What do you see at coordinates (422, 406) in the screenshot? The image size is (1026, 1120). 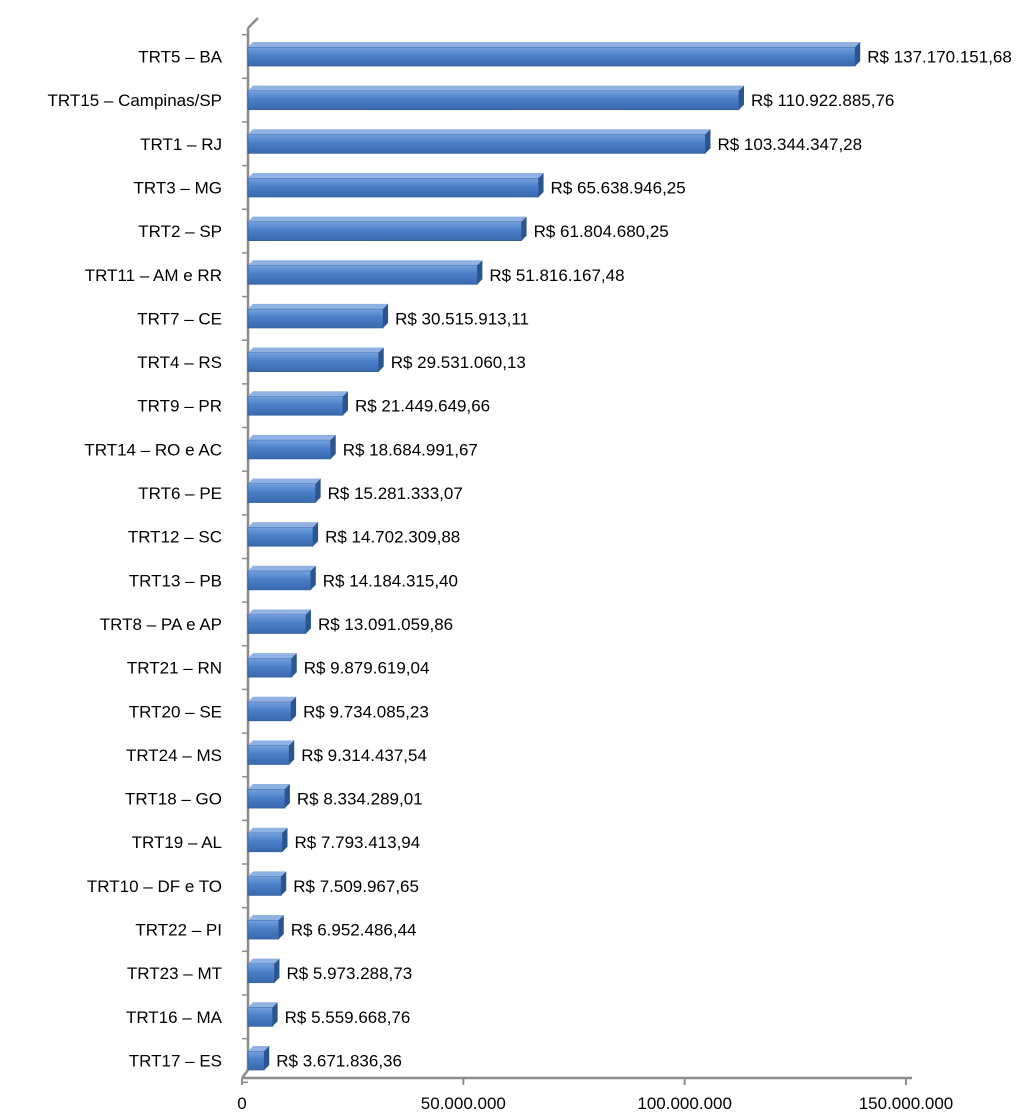 I see `value-label: R$ 21.449.649,66` at bounding box center [422, 406].